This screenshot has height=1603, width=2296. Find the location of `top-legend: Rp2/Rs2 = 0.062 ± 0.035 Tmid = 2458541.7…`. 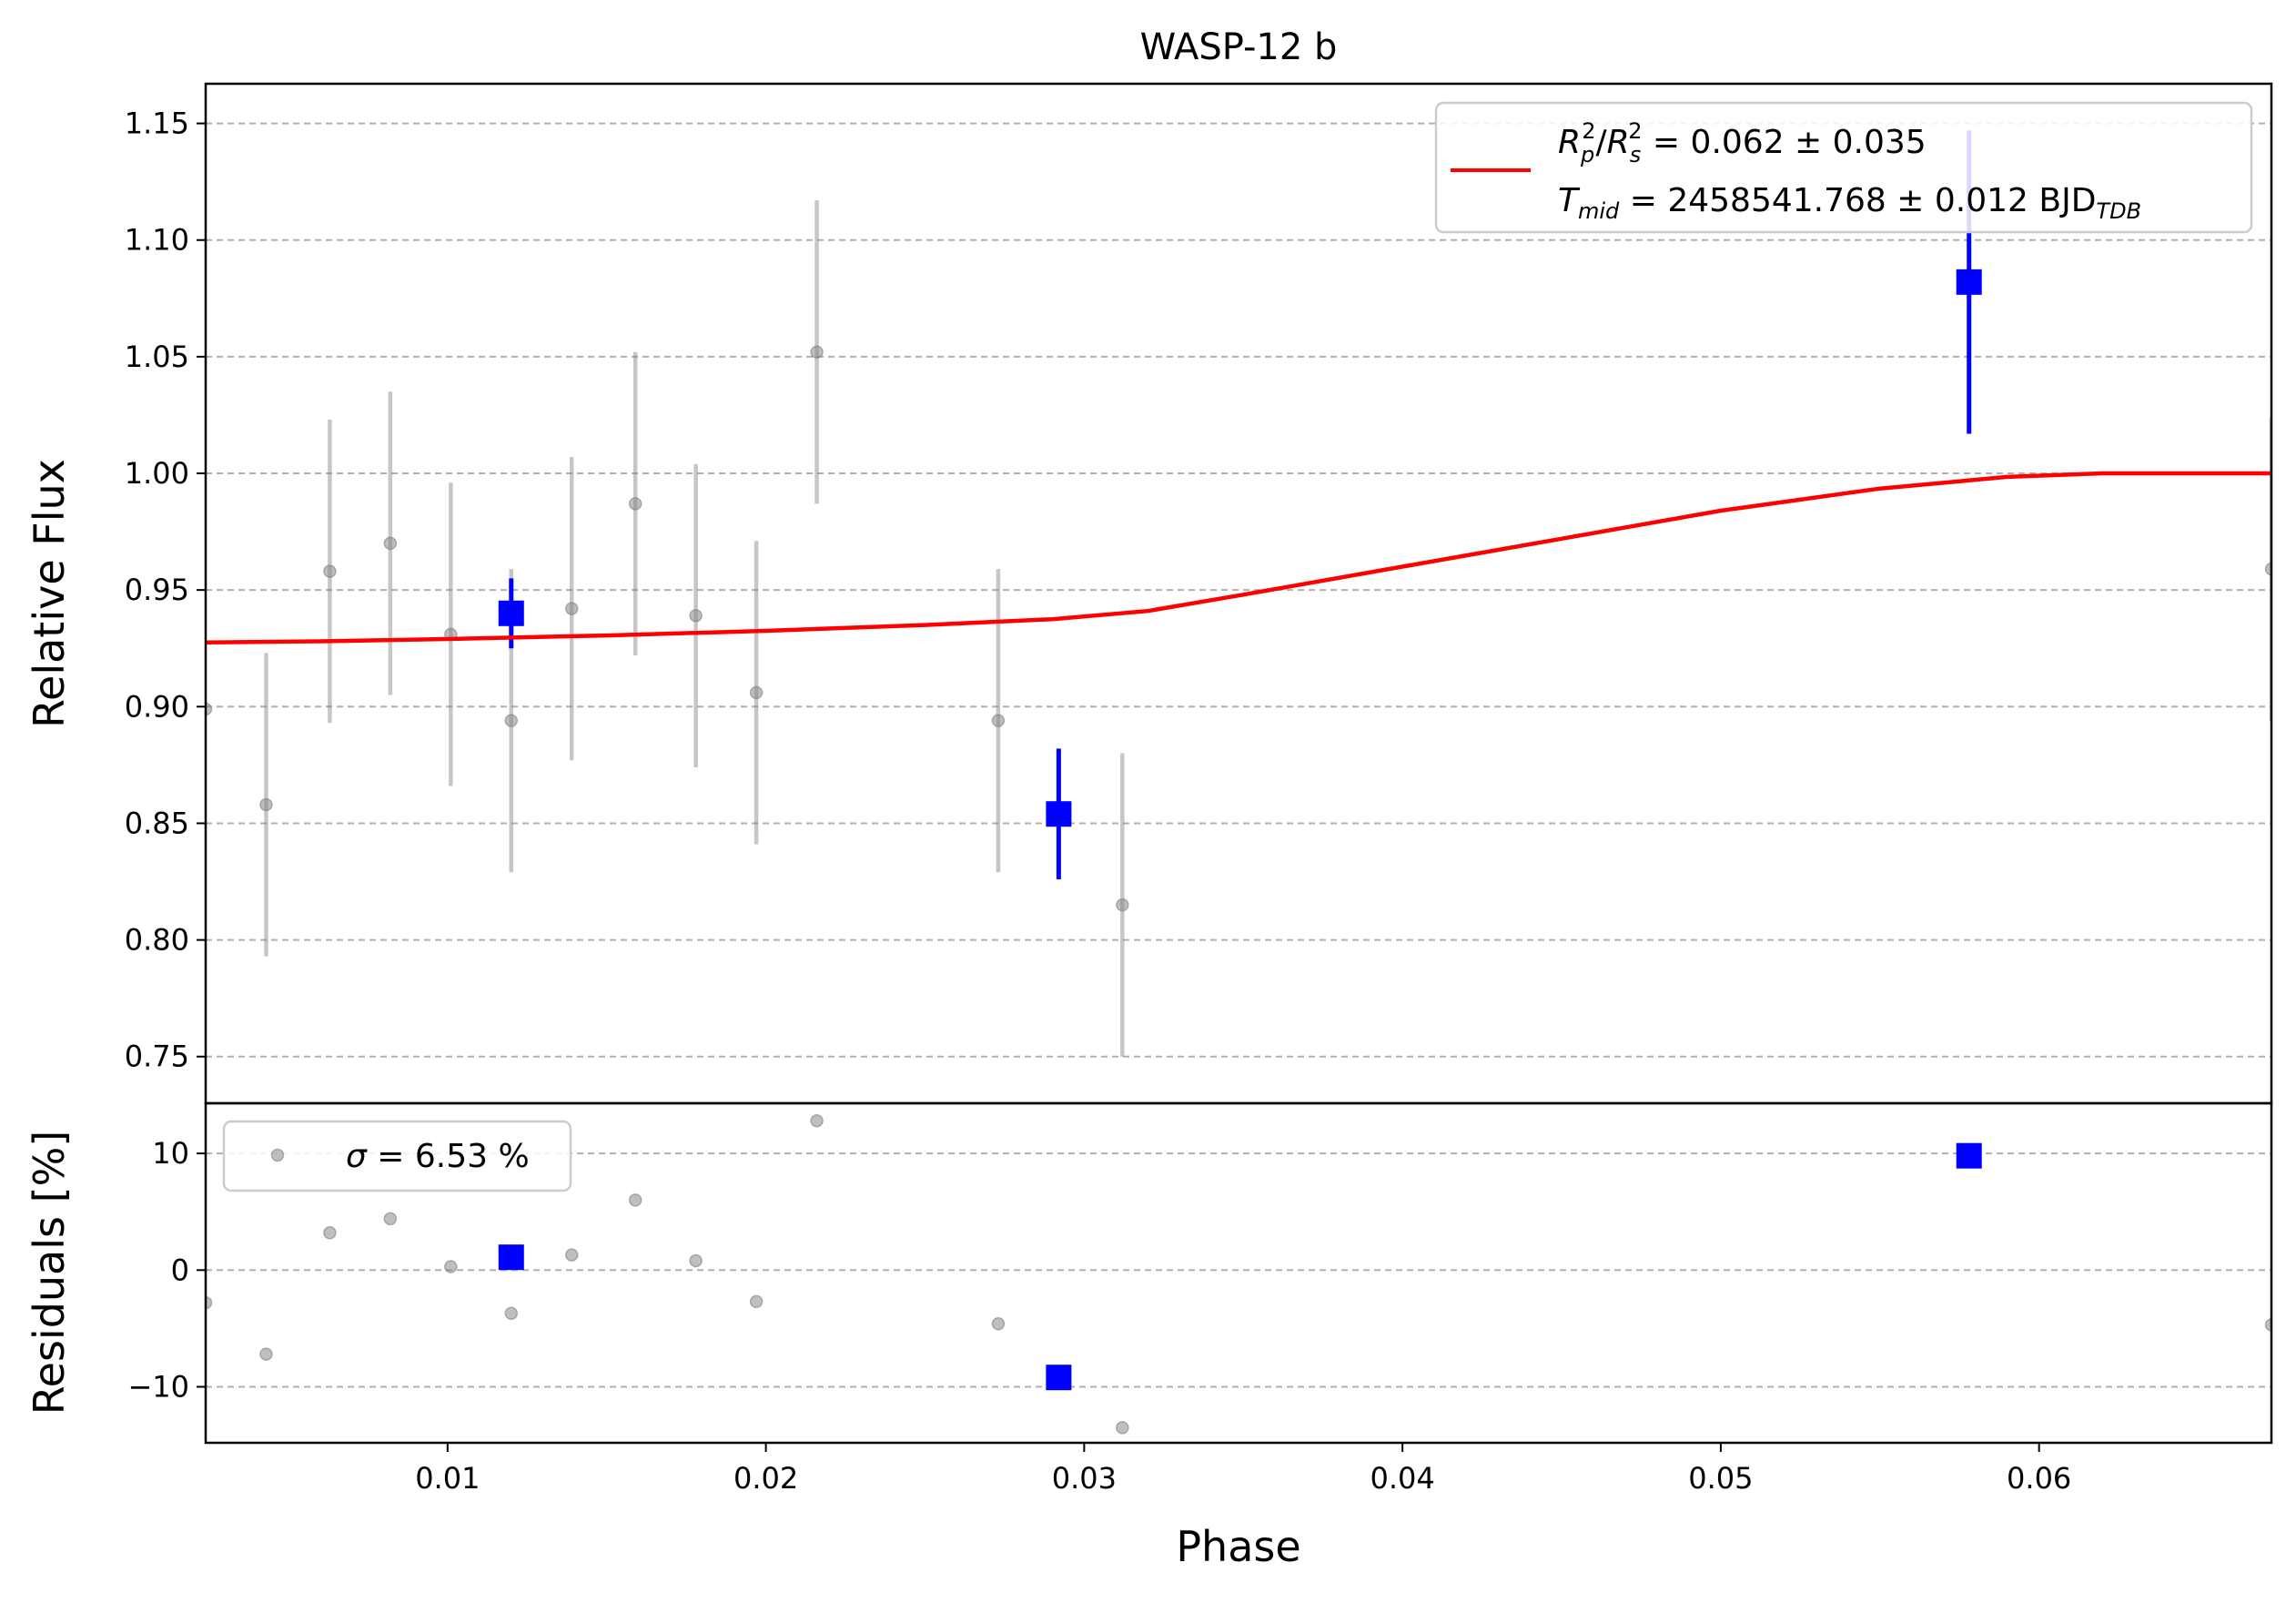

top-legend: Rp2/Rs2 = 0.062 ± 0.035 Tmid = 2458541.7… is located at coordinates (1844, 167).